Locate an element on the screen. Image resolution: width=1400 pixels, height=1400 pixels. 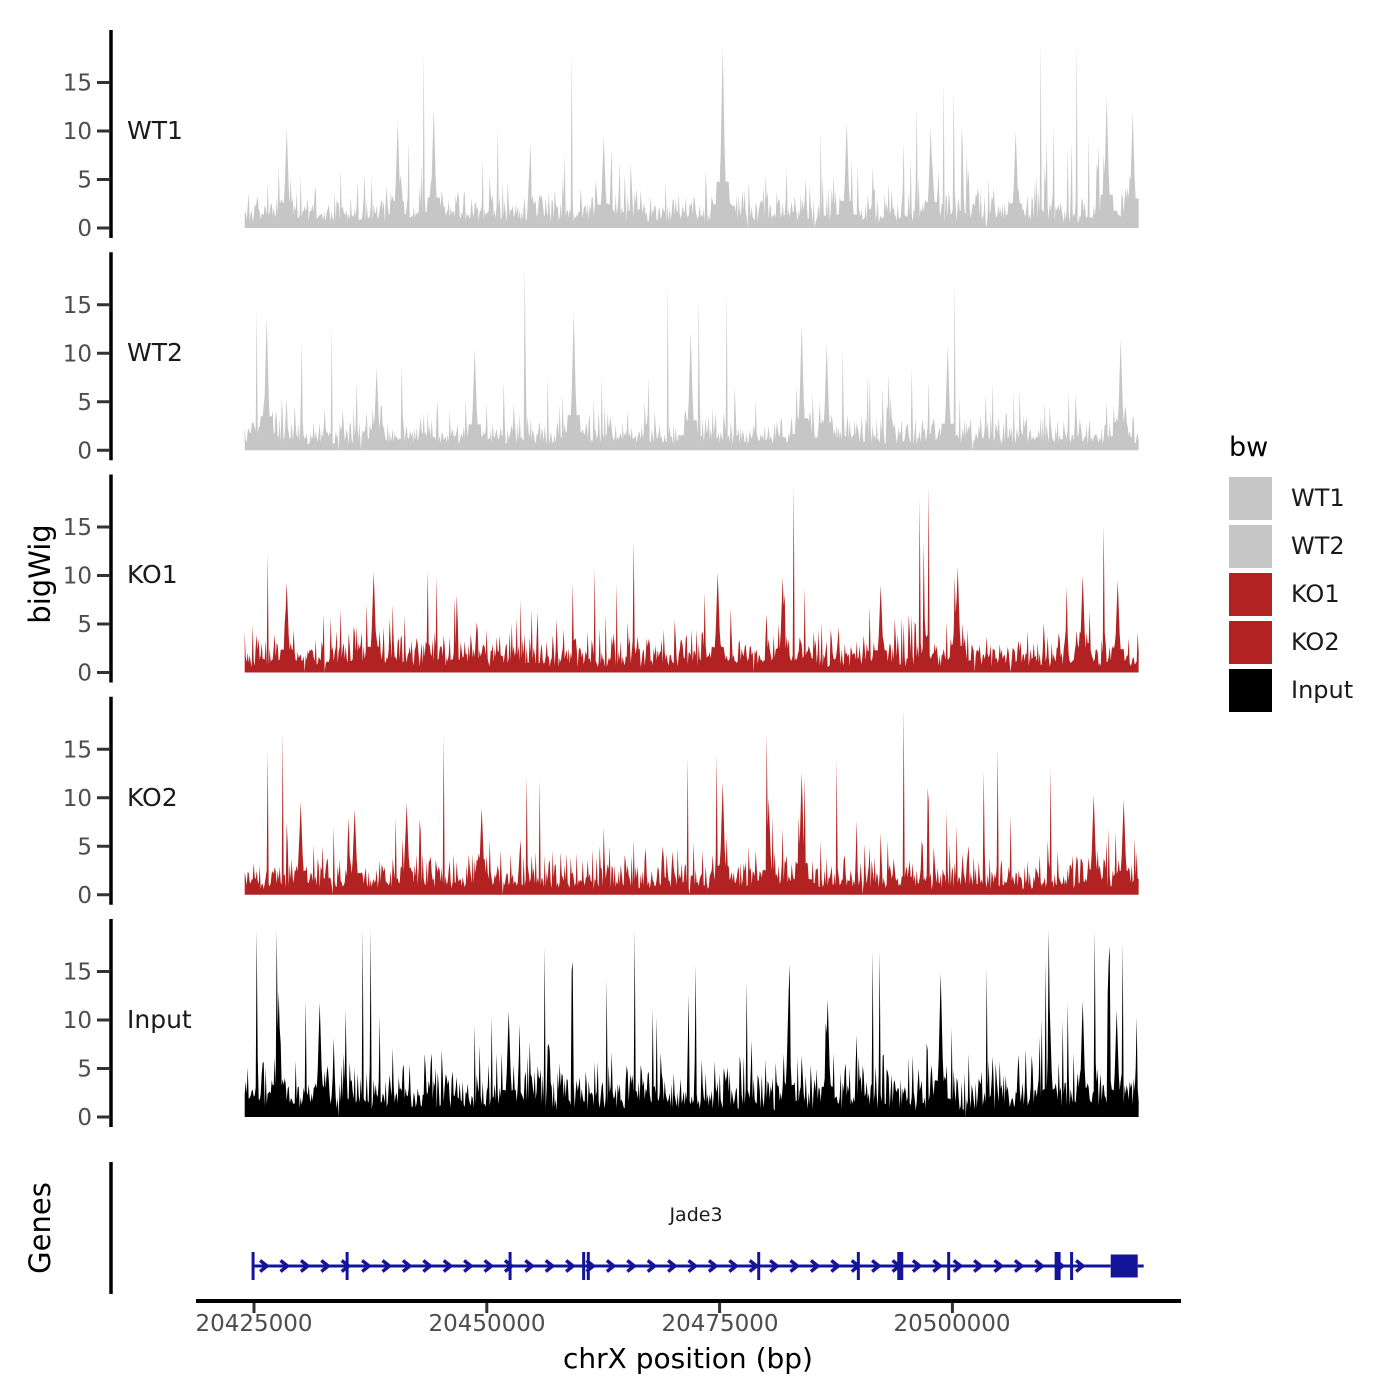
coverage-ko1 is located at coordinates (691, 579).